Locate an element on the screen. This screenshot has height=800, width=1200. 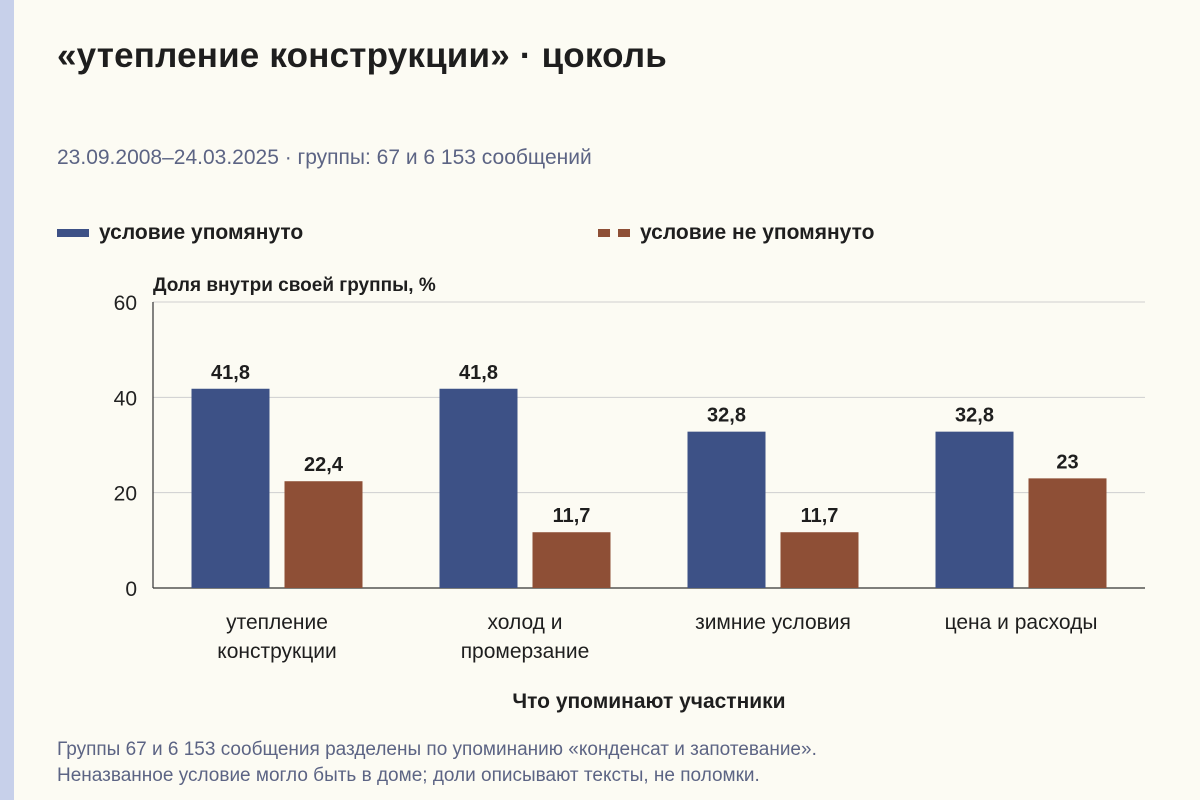
page-title: «утепление конструкции» · цоколь is located at coordinates (362, 55).